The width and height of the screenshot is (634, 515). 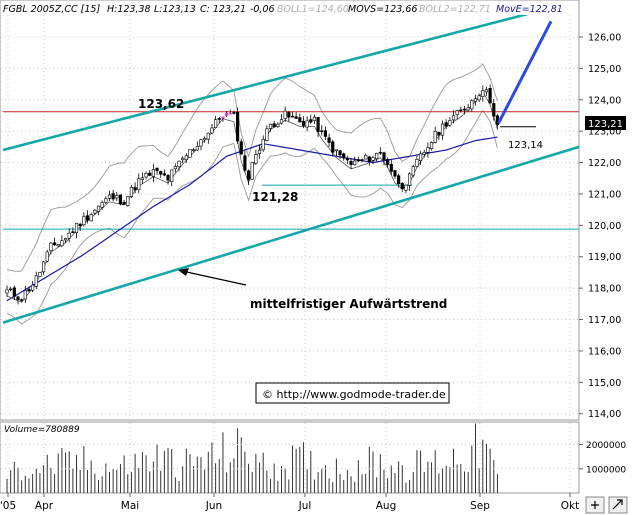 I want to click on y-tick-label: 124,00, so click(x=604, y=100).